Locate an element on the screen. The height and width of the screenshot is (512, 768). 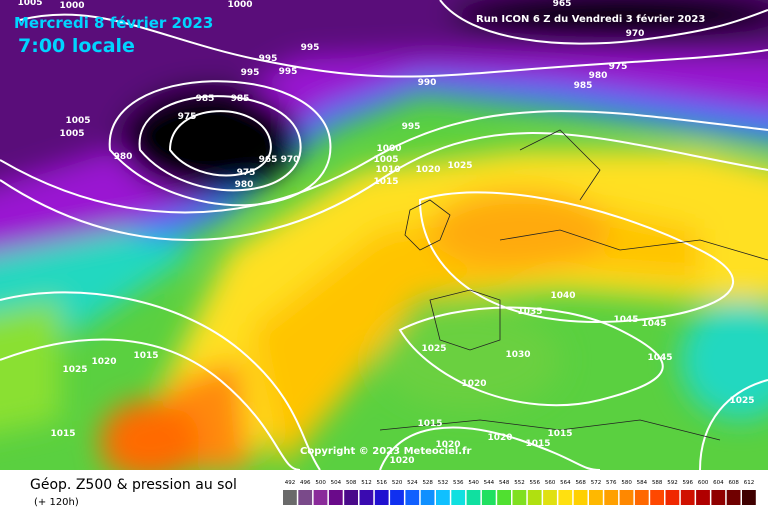
footer-title: Géop. Z500 & pression au sol is located at coordinates (133, 485).